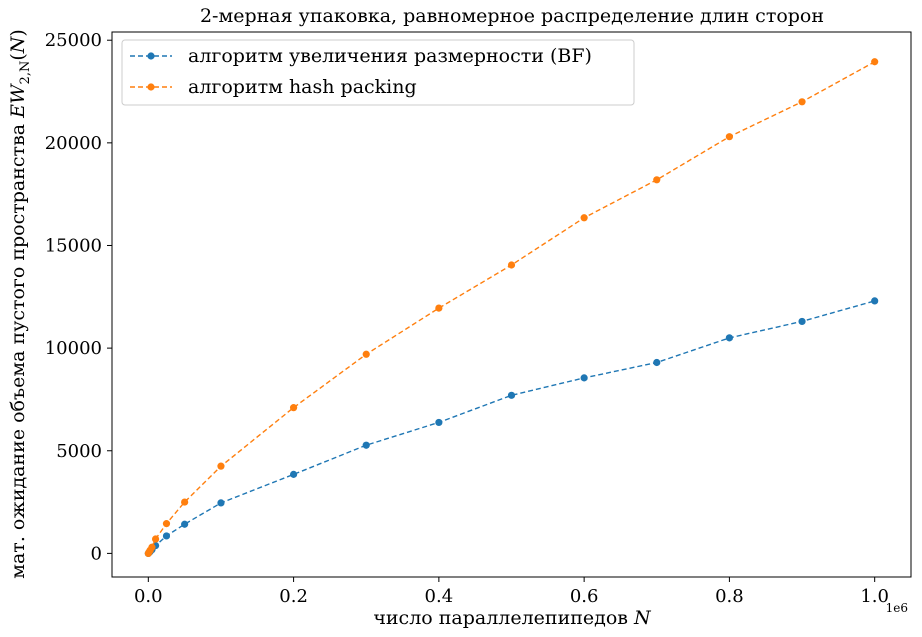 This screenshot has height=637, width=922. Describe the element at coordinates (874, 596) in the screenshot. I see `x-tick-label: 1.0` at that location.